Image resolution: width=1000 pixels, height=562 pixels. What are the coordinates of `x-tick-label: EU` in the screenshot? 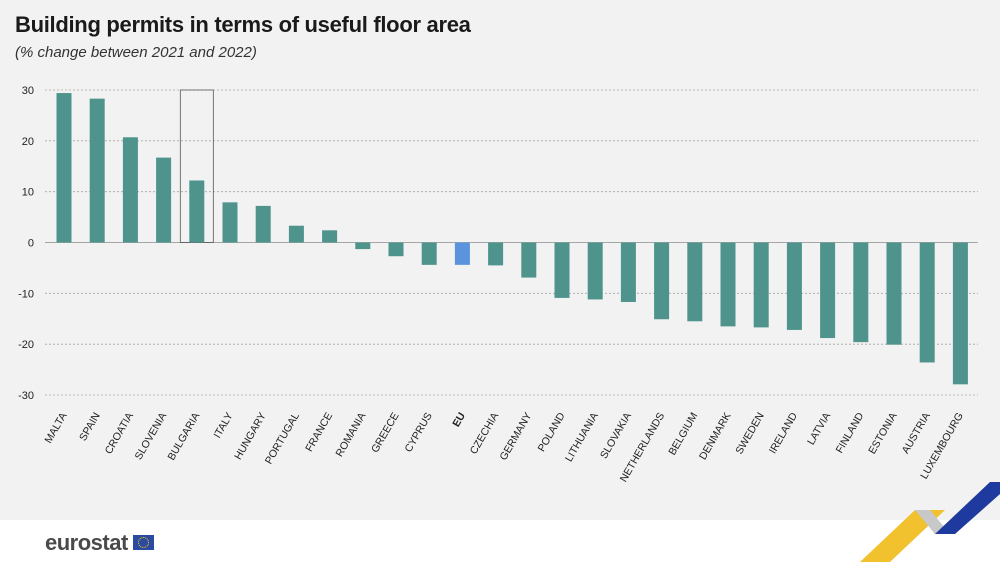 It's located at (459, 420).